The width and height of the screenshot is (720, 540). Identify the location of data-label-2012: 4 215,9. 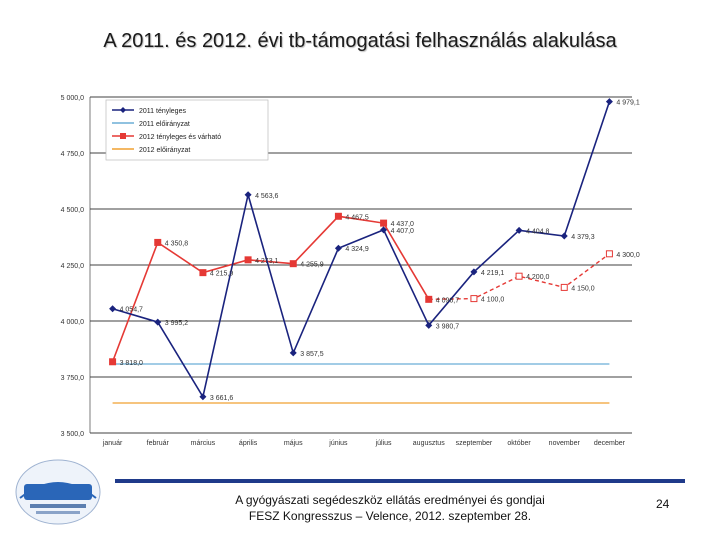
(221, 274).